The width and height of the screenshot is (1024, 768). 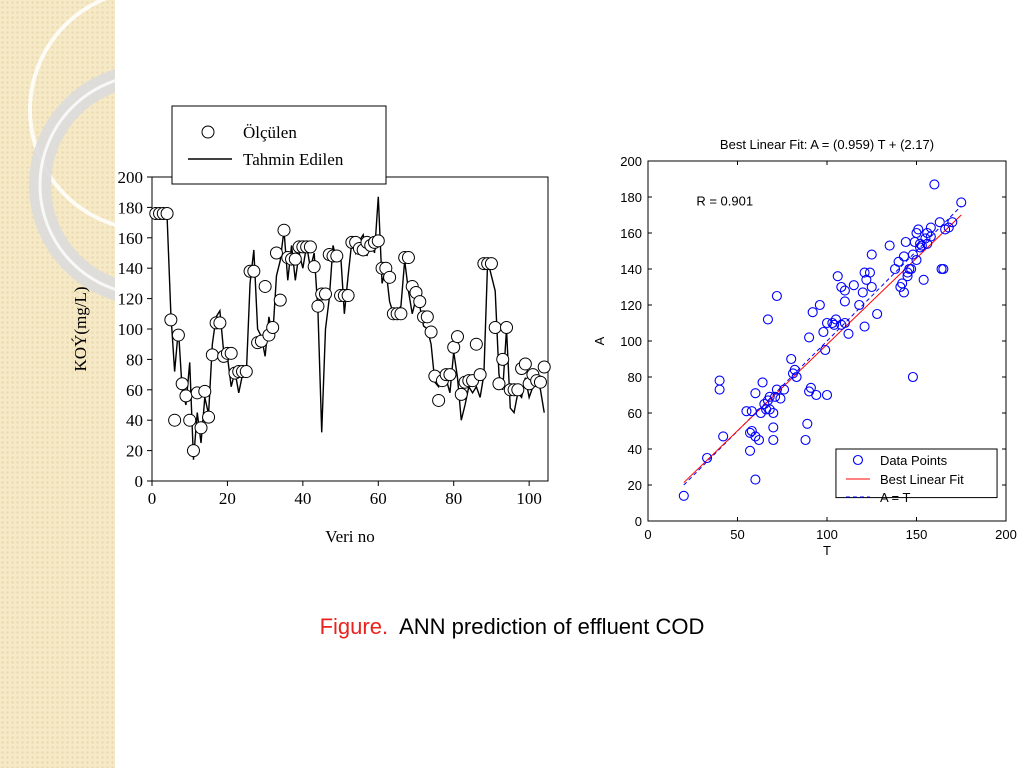 What do you see at coordinates (638, 521) in the screenshot?
I see `y-tick-label: 0` at bounding box center [638, 521].